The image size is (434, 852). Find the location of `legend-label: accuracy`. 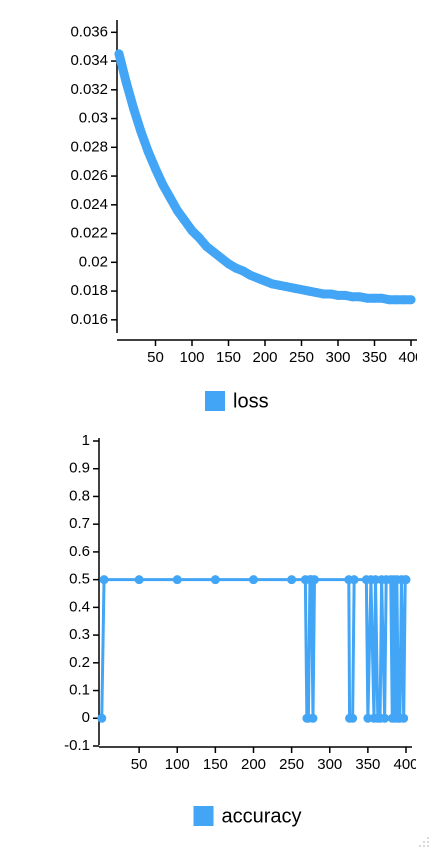

legend-label: accuracy is located at coordinates (262, 816).